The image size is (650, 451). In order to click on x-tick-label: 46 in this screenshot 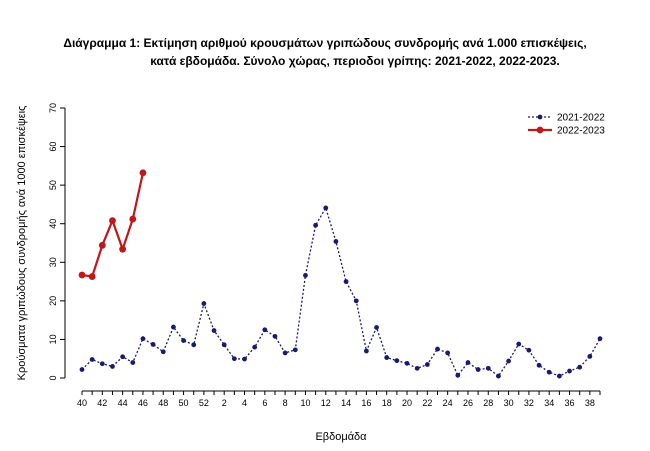, I will do `click(143, 403)`.